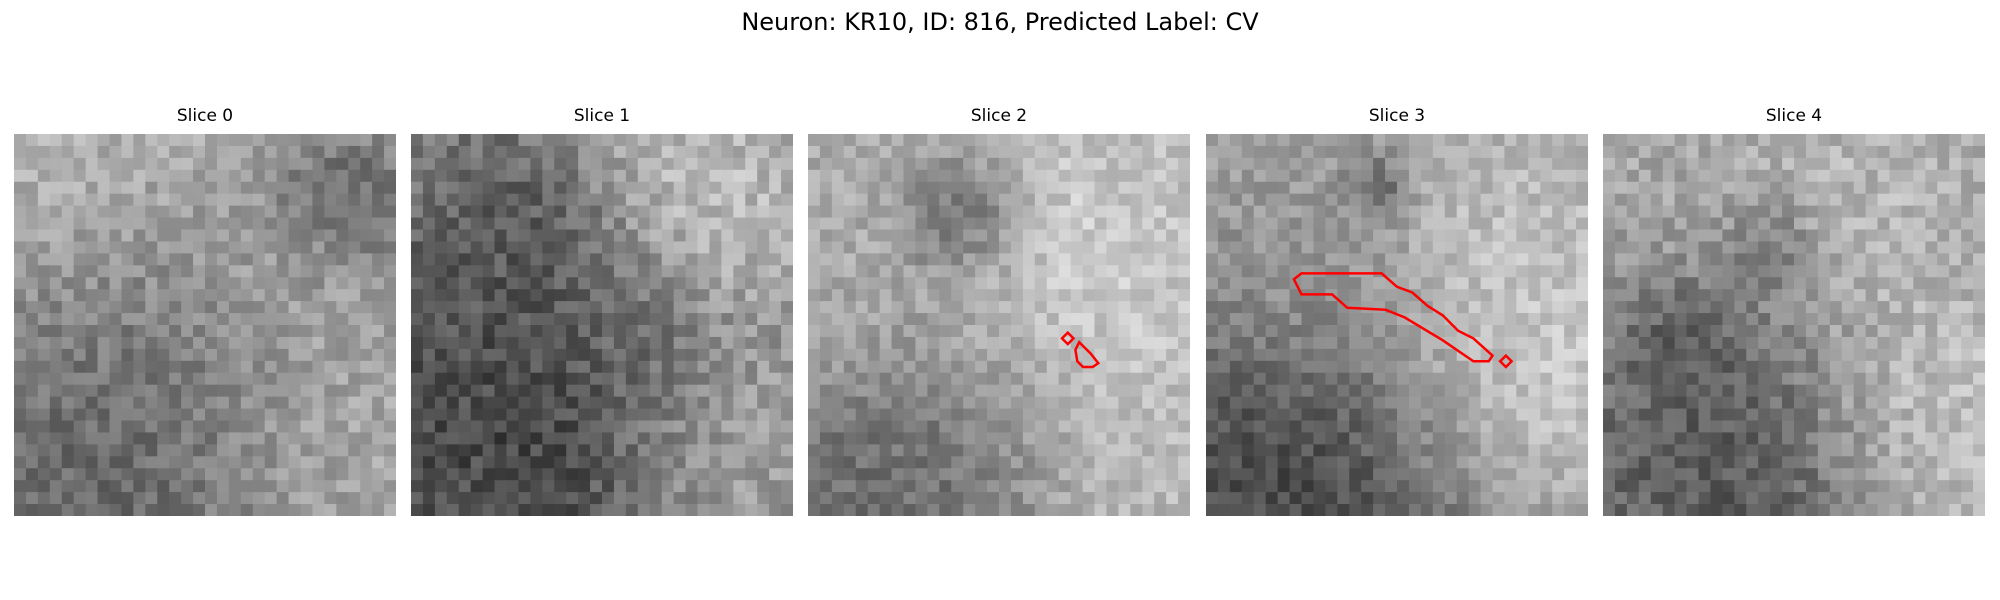  Describe the element at coordinates (1397, 116) in the screenshot. I see `slice-title: Slice 3` at that location.